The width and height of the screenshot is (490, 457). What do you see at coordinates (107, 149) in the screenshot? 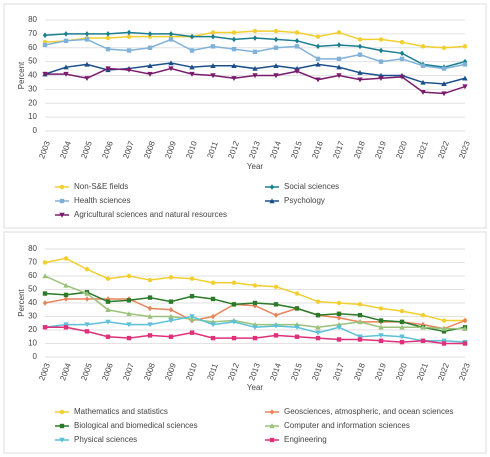
I see `x-tick-label: 2006` at bounding box center [107, 149].